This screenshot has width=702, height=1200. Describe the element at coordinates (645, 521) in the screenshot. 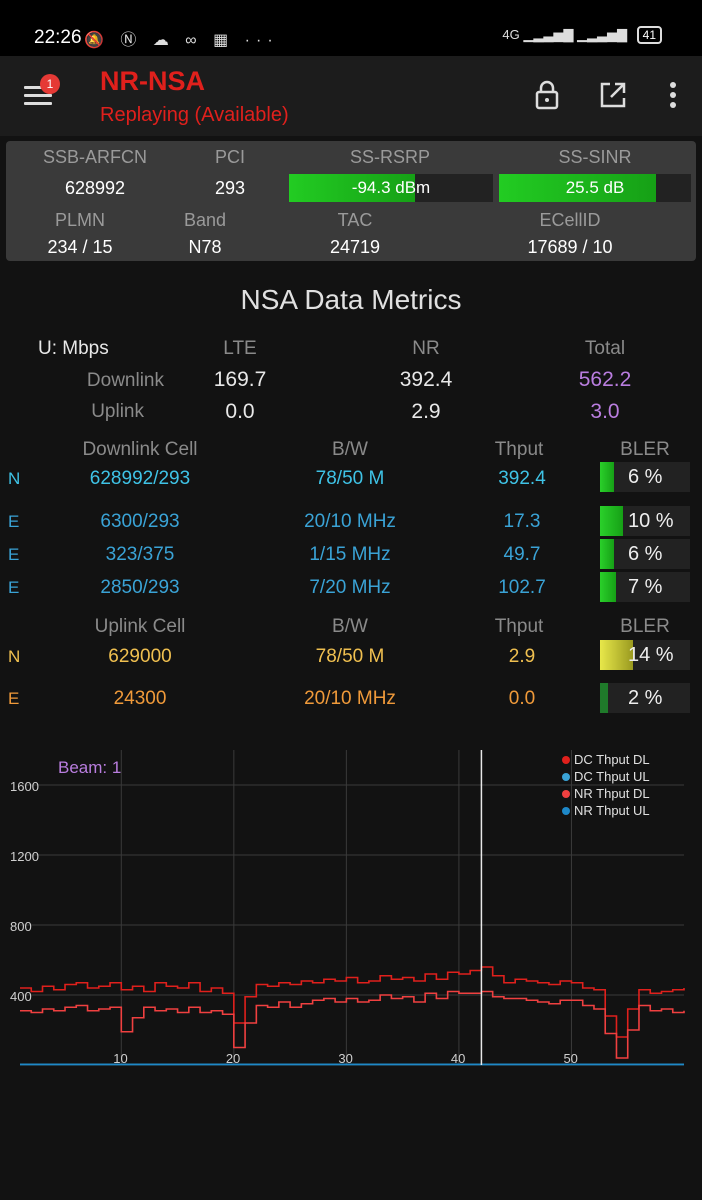

I see `dl-row-1-bler-meter: 10 %` at that location.